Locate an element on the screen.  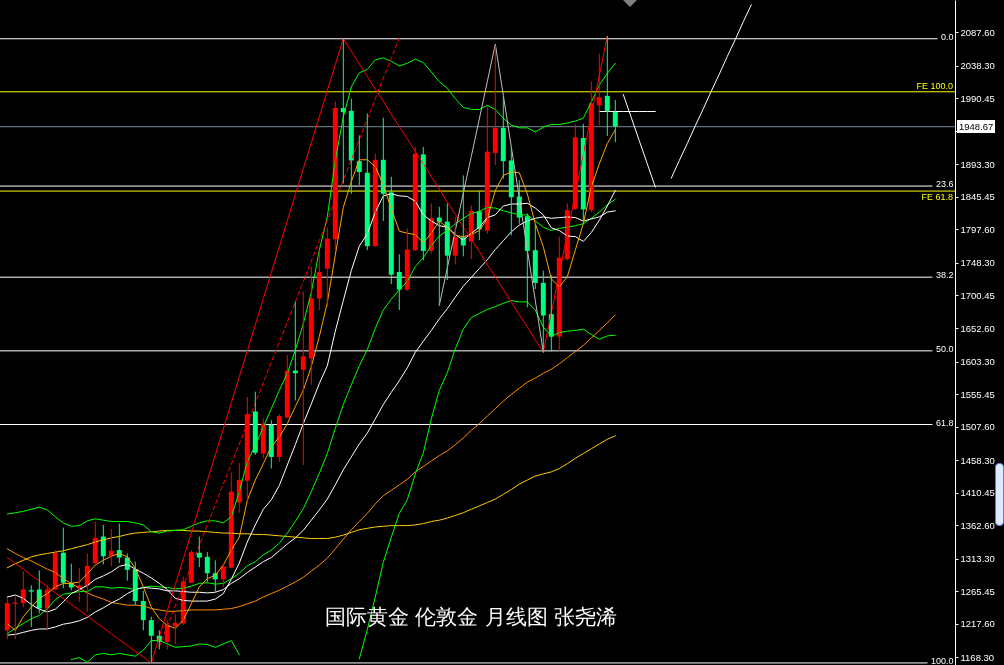
y2-tick-label: 50.0 is located at coordinates (944, 348).